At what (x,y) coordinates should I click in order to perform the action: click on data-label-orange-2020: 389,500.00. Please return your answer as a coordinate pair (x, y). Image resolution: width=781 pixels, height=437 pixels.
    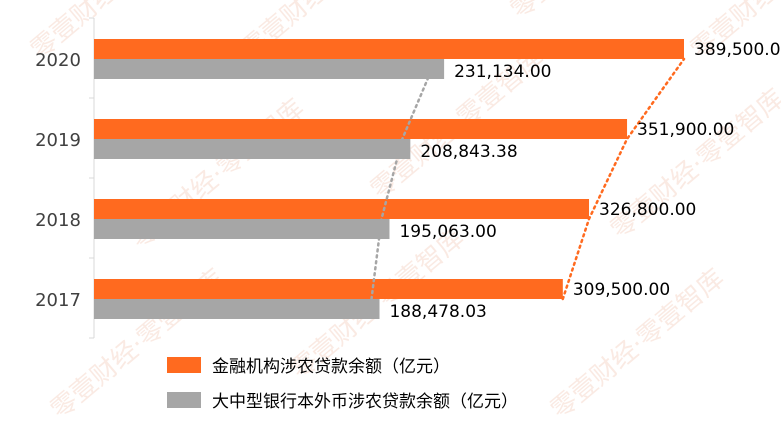
    Looking at the image, I should click on (737, 50).